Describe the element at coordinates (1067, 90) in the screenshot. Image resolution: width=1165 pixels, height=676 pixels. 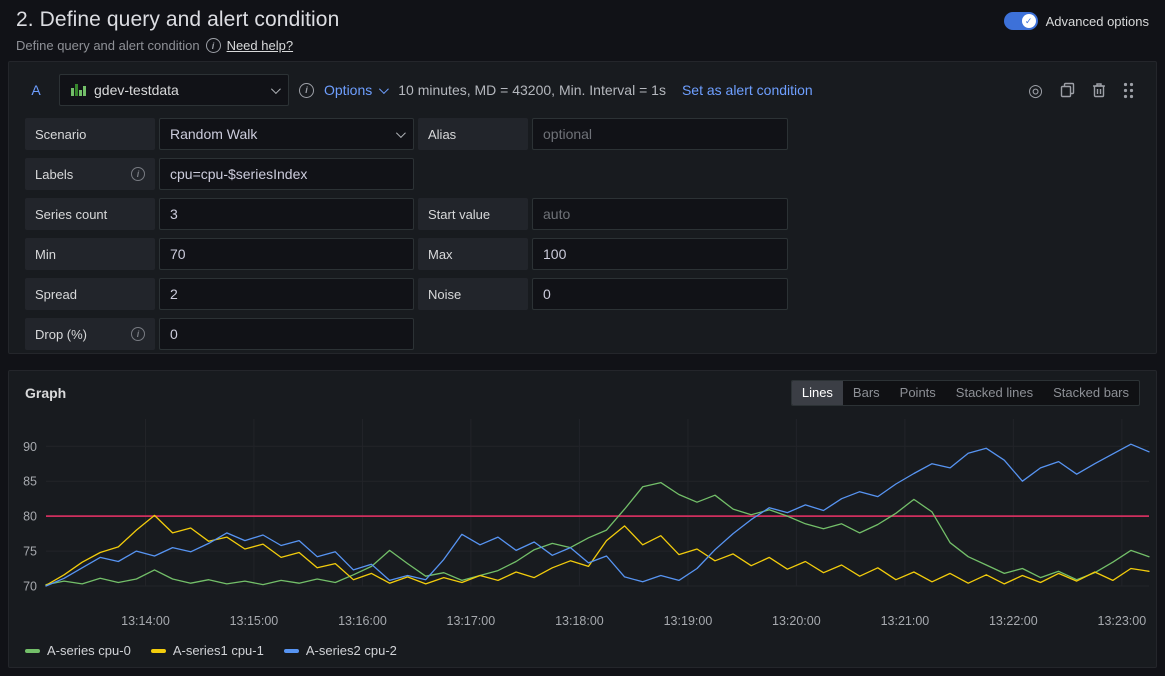
I see `duplicate-query-icon` at that location.